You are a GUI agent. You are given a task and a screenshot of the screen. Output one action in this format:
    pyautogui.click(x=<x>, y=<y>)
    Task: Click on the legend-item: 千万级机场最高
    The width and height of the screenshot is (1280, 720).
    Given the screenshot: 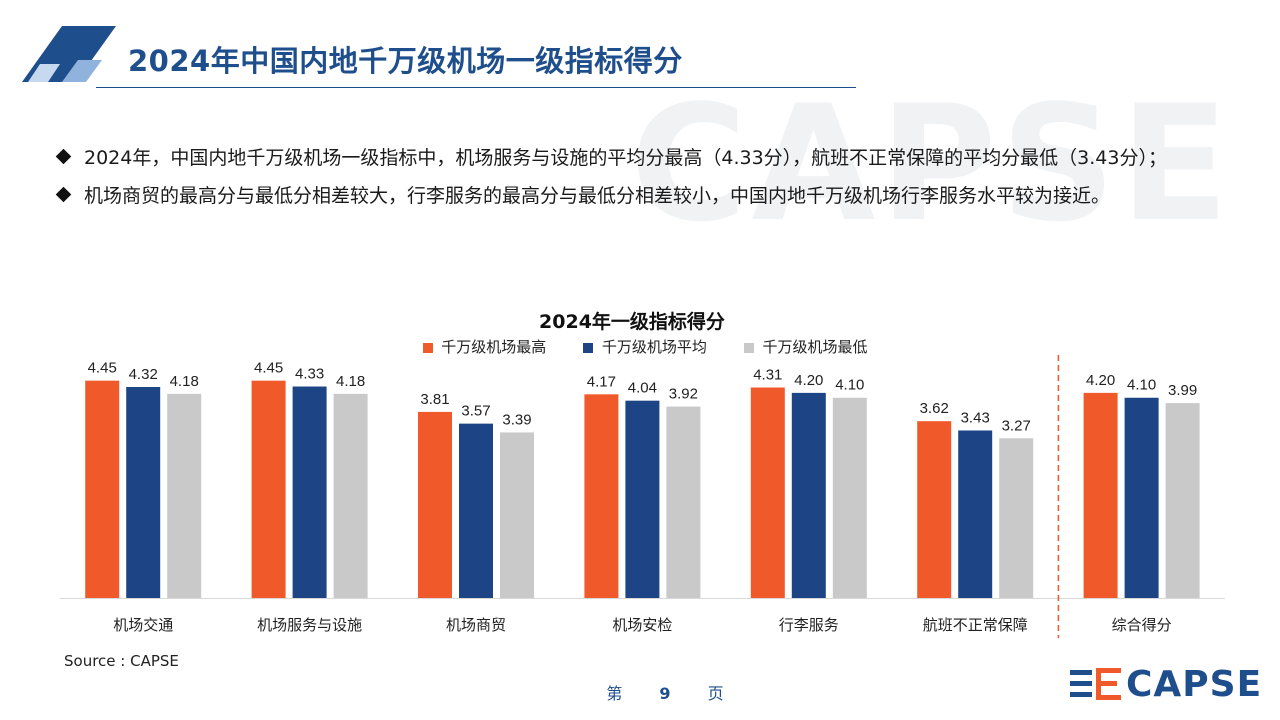 What is the action you would take?
    pyautogui.click(x=484, y=346)
    